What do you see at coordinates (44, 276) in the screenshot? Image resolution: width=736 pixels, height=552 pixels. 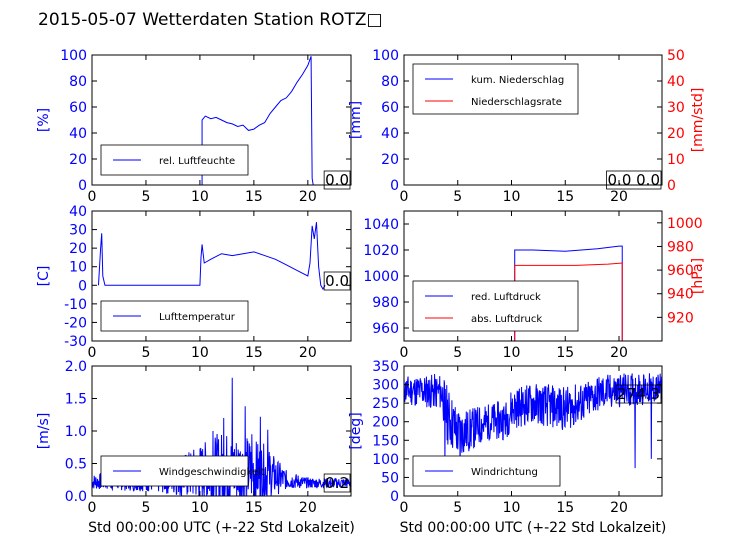 I see `y-axis-label: [C]` at bounding box center [44, 276].